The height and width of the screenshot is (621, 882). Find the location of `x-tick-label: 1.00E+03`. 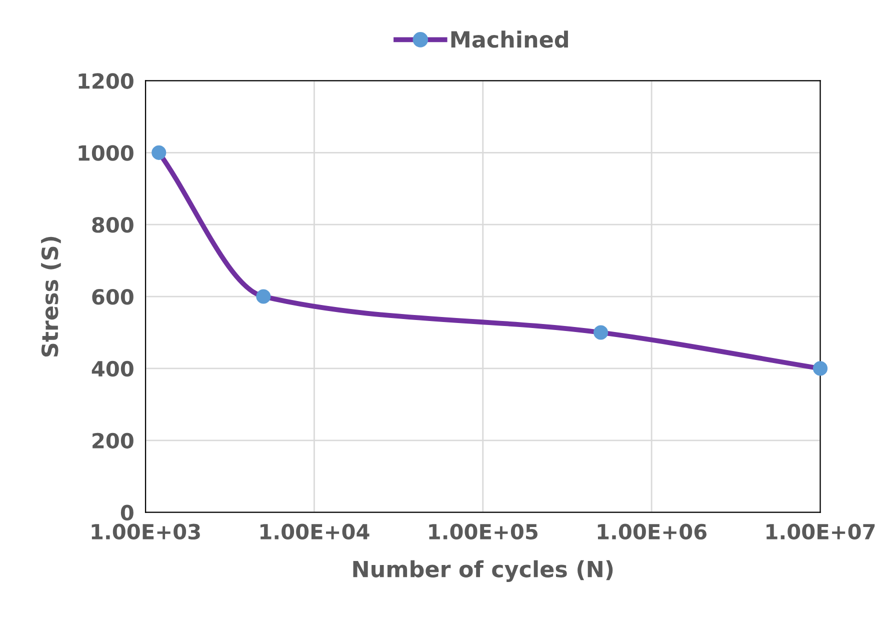

x-tick-label: 1.00E+03 is located at coordinates (146, 532).